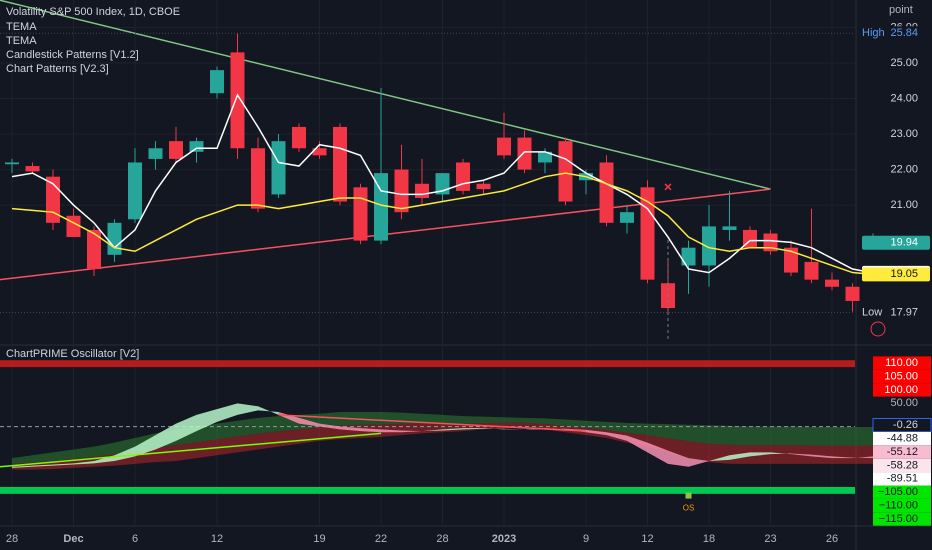 This screenshot has width=932, height=550. Describe the element at coordinates (586, 539) in the screenshot. I see `x-tick-label: 9` at that location.